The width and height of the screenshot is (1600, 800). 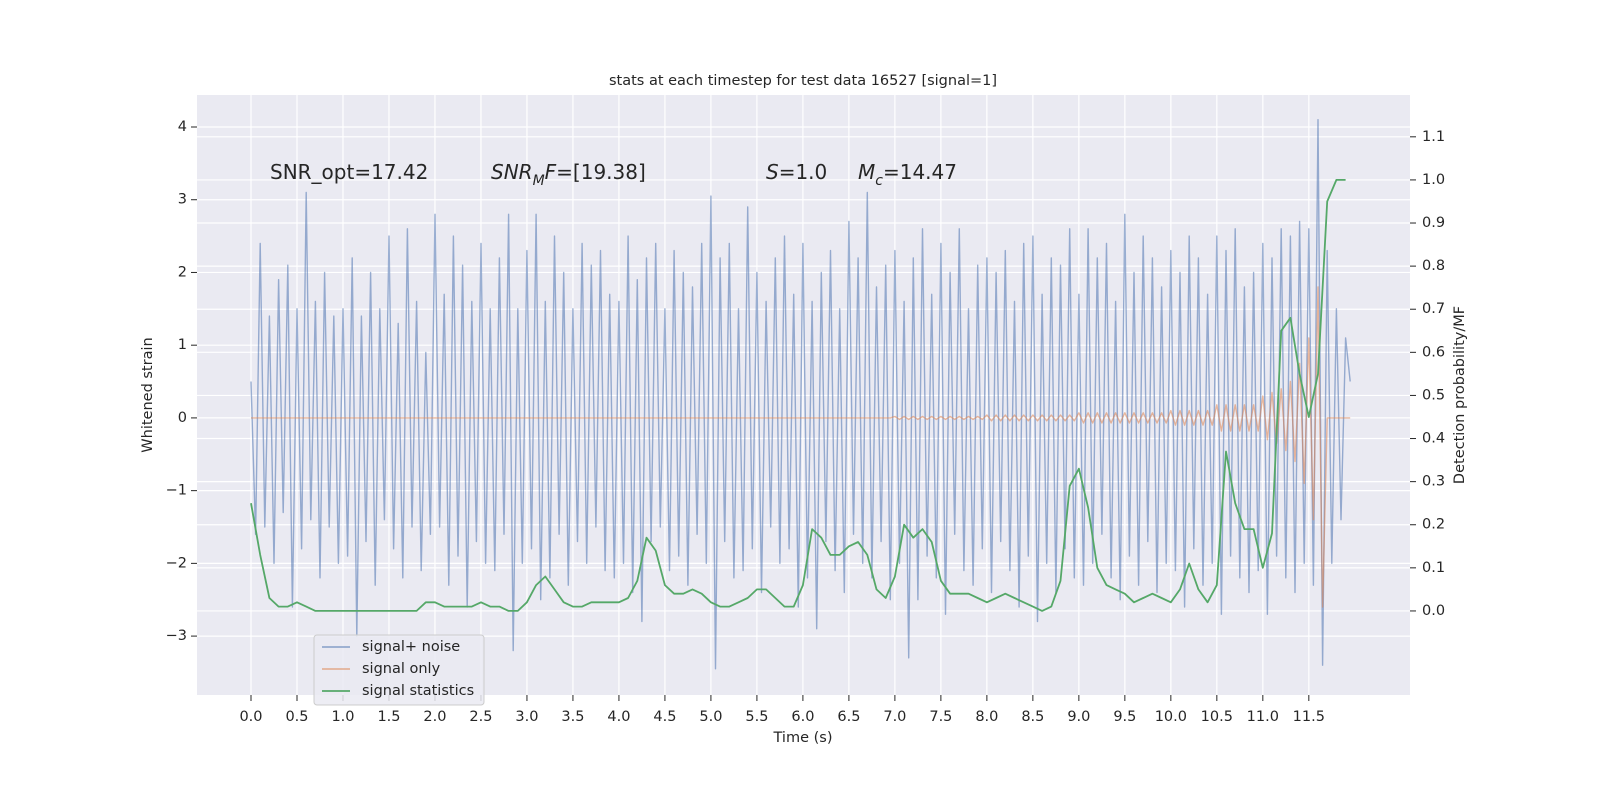 I want to click on y-tick-label: −1, so click(x=176, y=491).